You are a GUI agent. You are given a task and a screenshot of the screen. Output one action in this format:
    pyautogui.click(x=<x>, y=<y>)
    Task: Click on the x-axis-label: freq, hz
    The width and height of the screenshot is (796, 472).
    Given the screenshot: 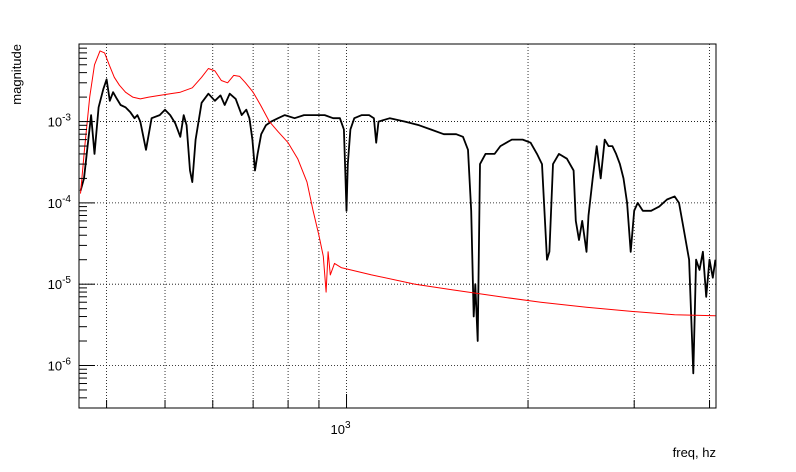 What is the action you would take?
    pyautogui.click(x=694, y=452)
    